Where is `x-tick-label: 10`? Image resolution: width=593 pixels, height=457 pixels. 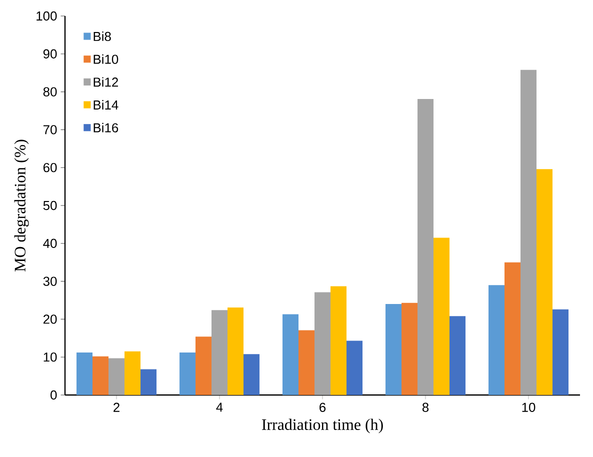 x-tick-label: 10 is located at coordinates (529, 407).